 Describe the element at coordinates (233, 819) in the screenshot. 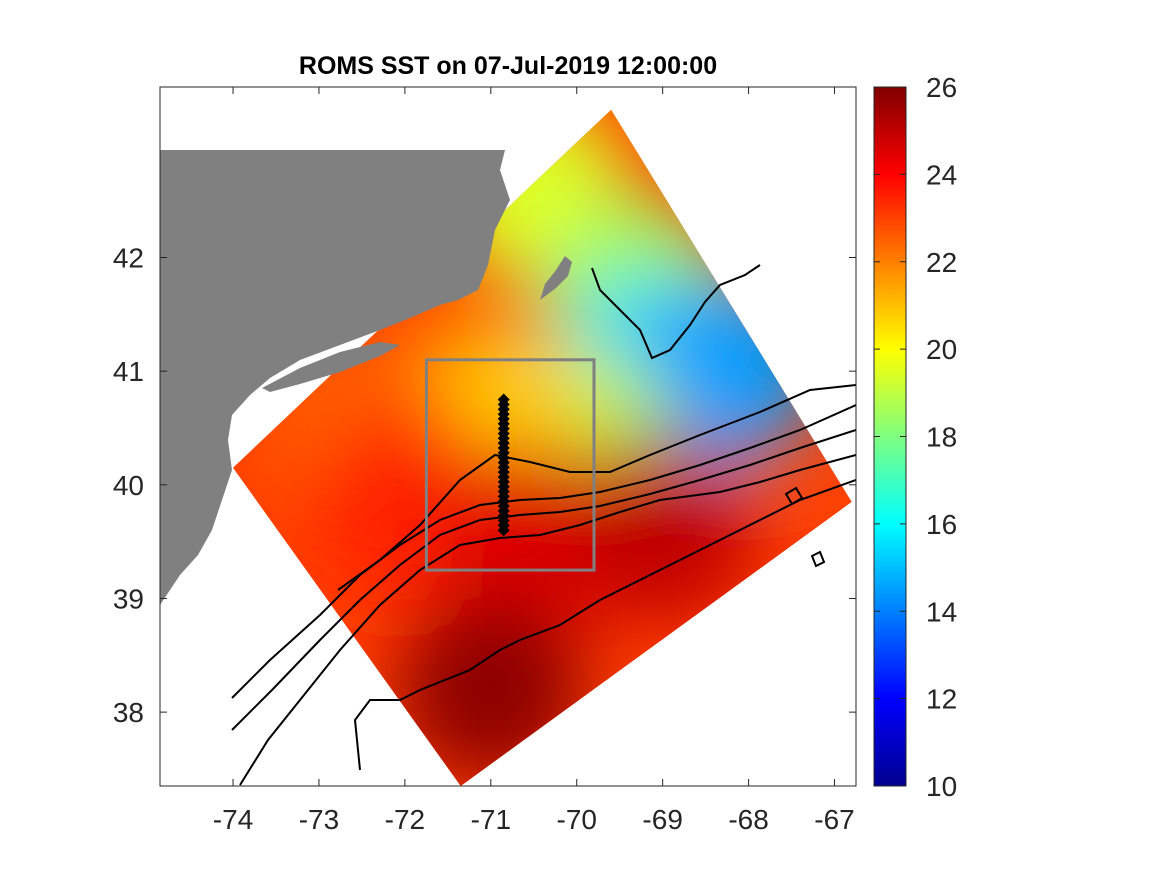

I see `x-tick-label: -74` at that location.